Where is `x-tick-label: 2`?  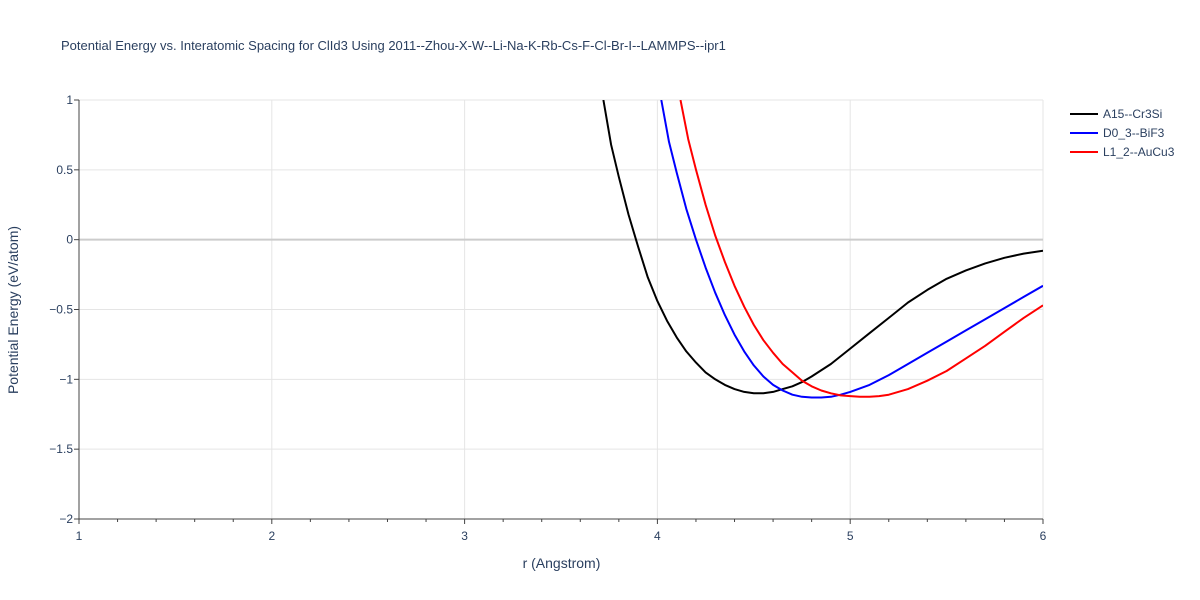 x-tick-label: 2 is located at coordinates (271, 536).